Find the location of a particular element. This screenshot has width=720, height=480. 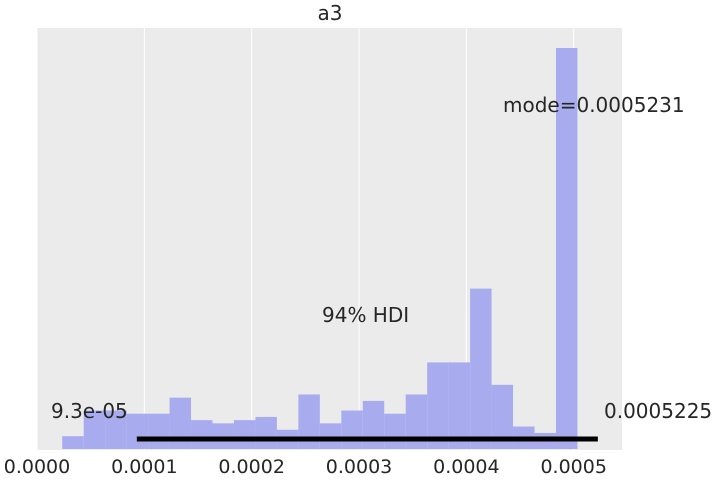

hdi-label: 94% HDI is located at coordinates (366, 315).